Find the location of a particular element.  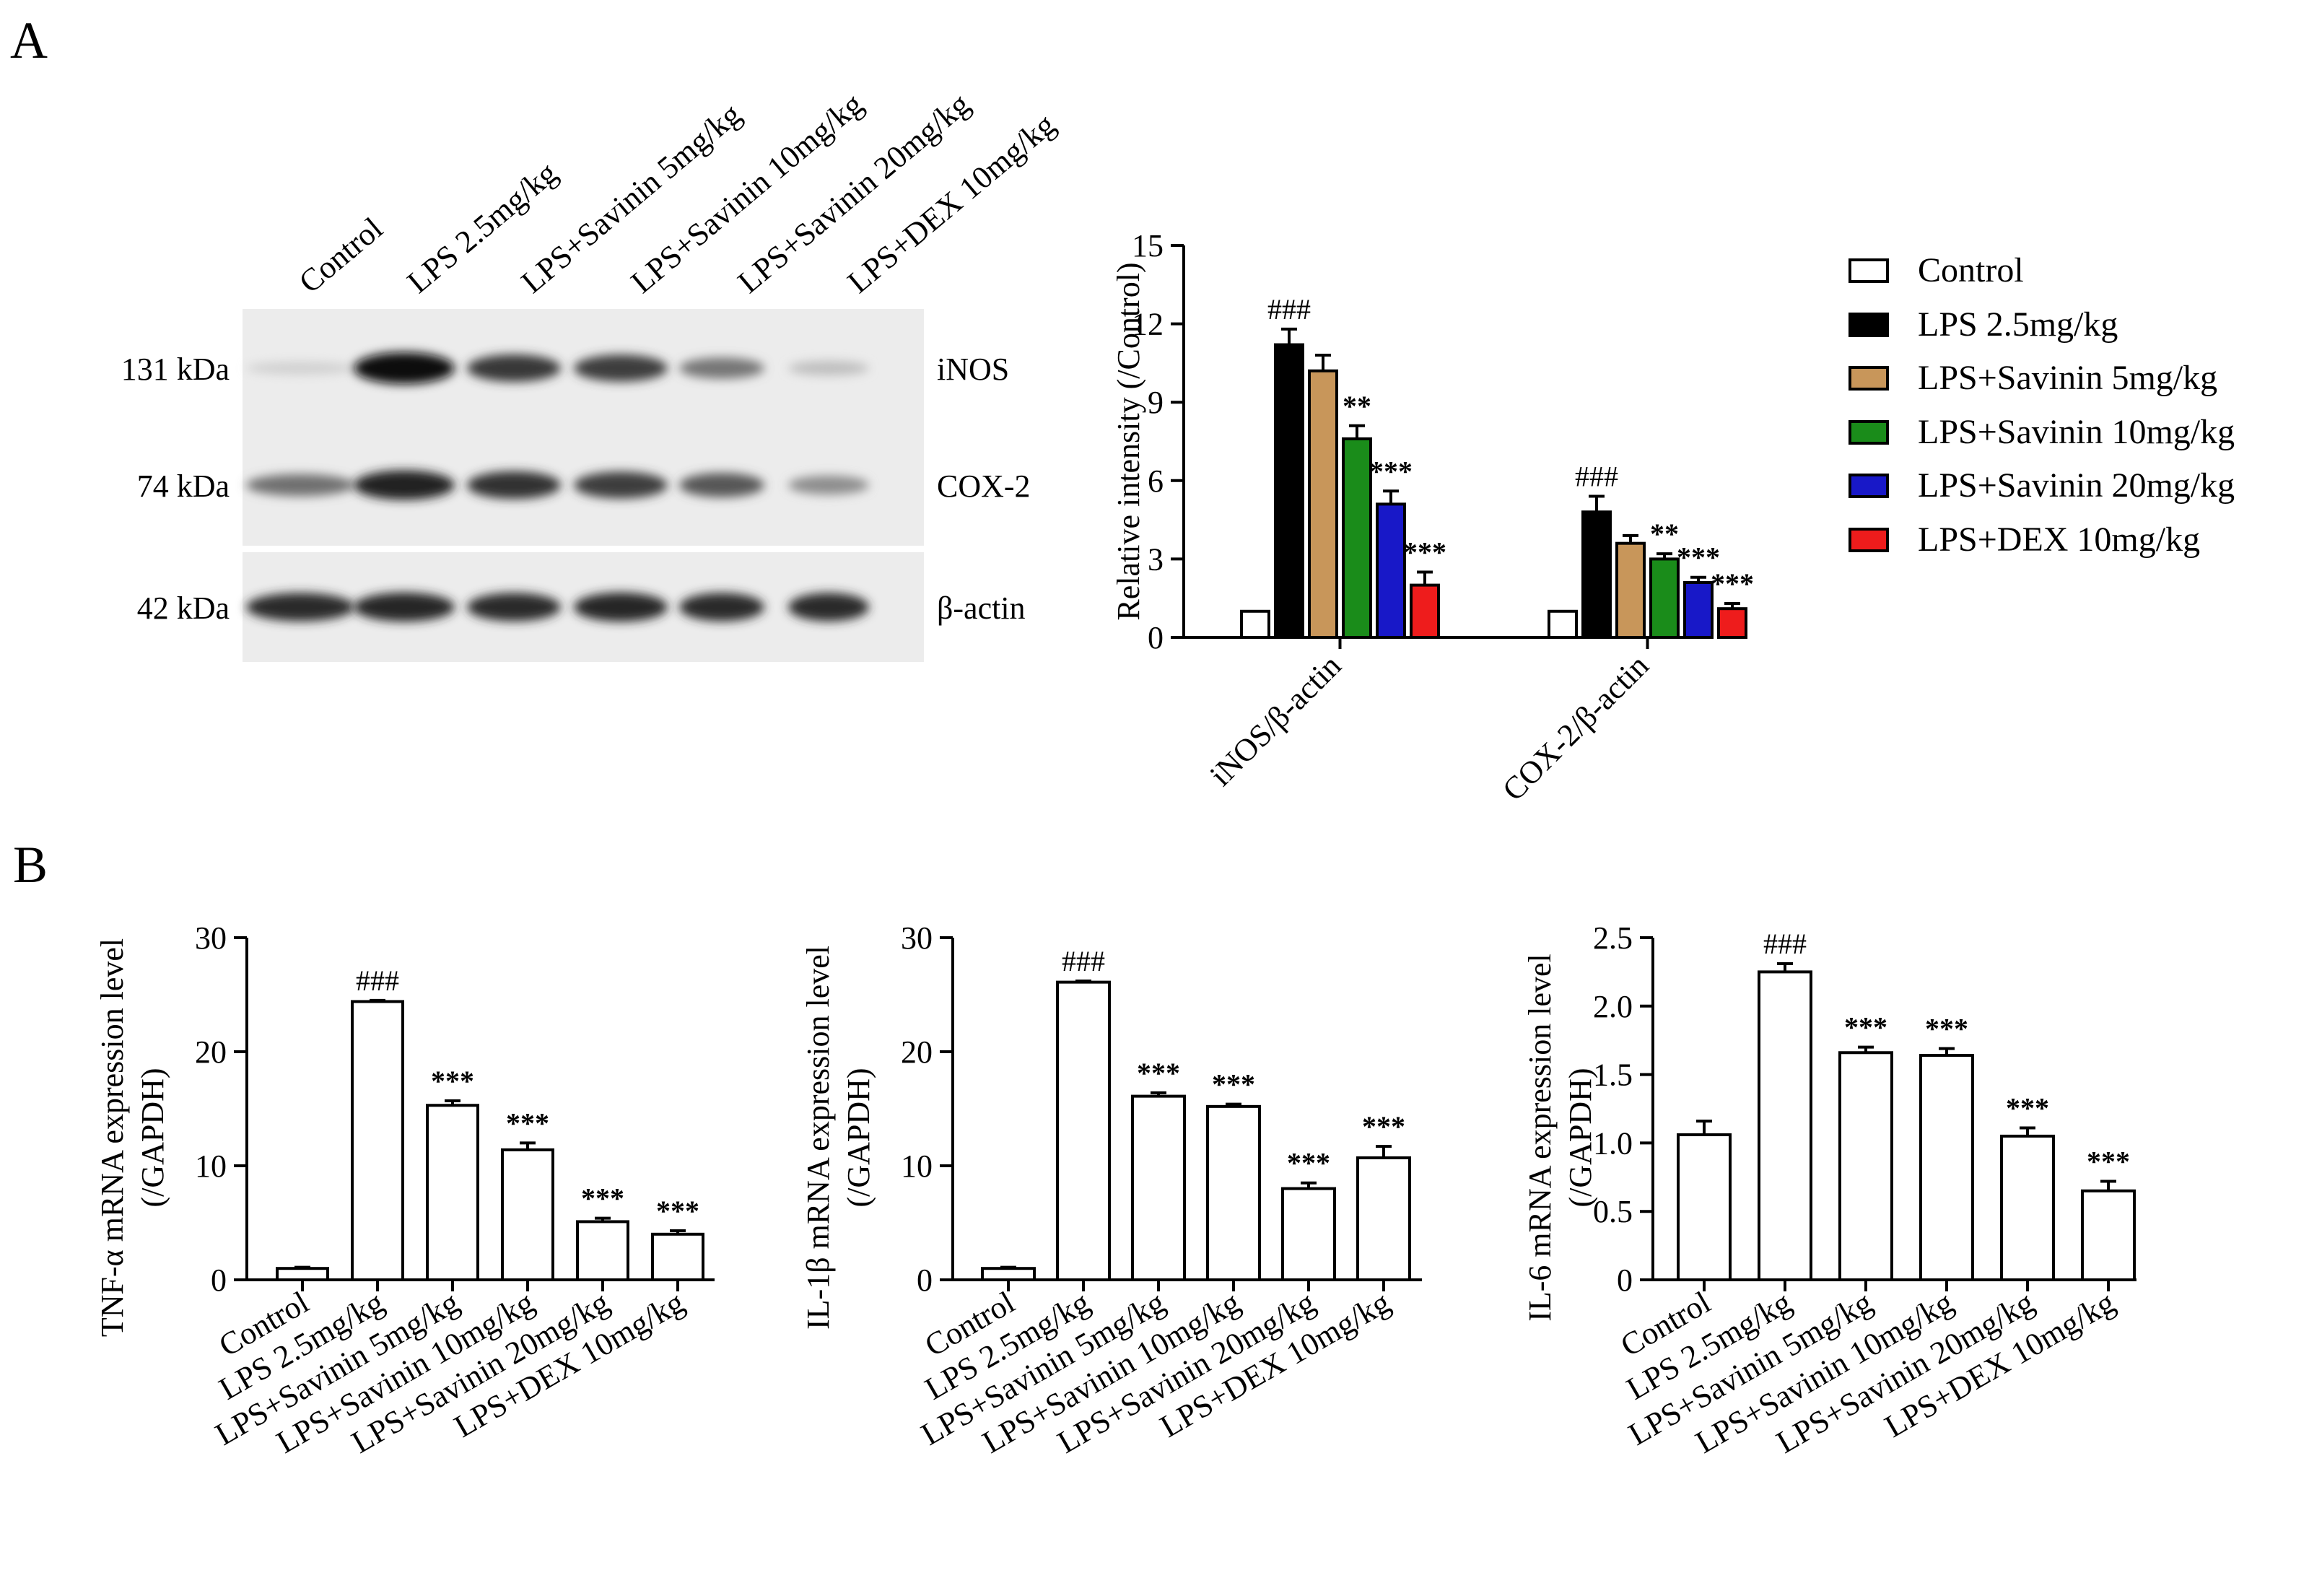

legend-label: LPS+Savinin 10mg/kg is located at coordinates (2076, 432).